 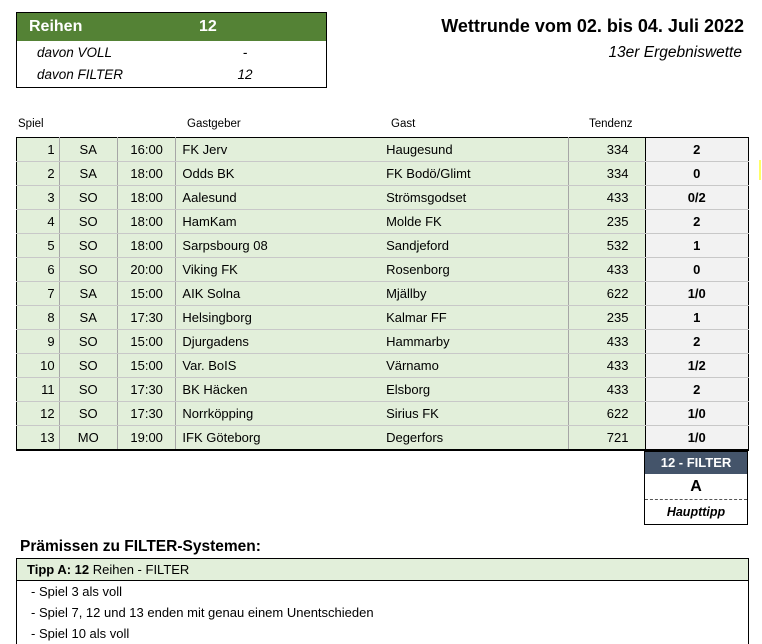 What do you see at coordinates (592, 26) in the screenshot?
I see `page-title: Wettrunde vom 02. bis 04. Juli 2022` at bounding box center [592, 26].